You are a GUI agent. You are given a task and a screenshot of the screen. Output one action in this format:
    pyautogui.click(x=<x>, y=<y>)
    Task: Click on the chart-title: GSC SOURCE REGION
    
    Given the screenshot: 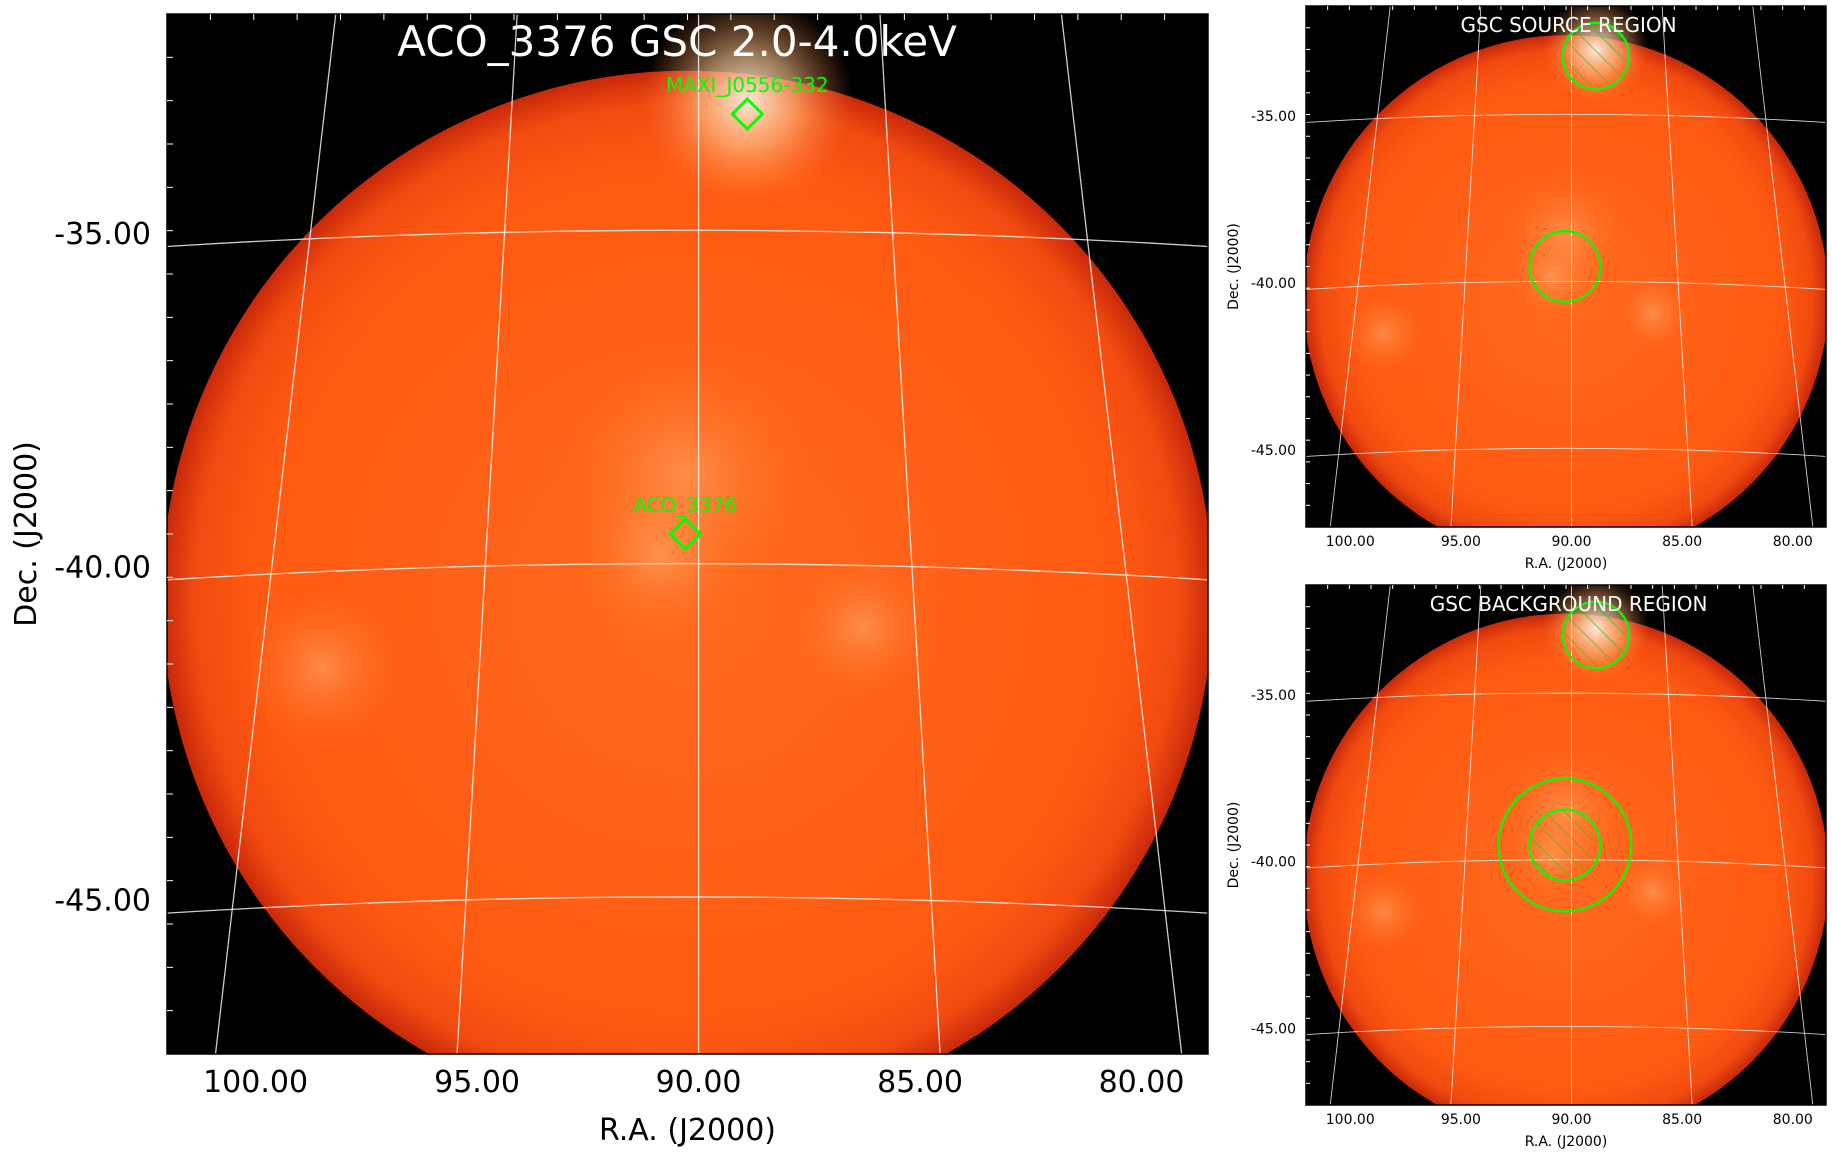 What is the action you would take?
    pyautogui.click(x=1569, y=25)
    